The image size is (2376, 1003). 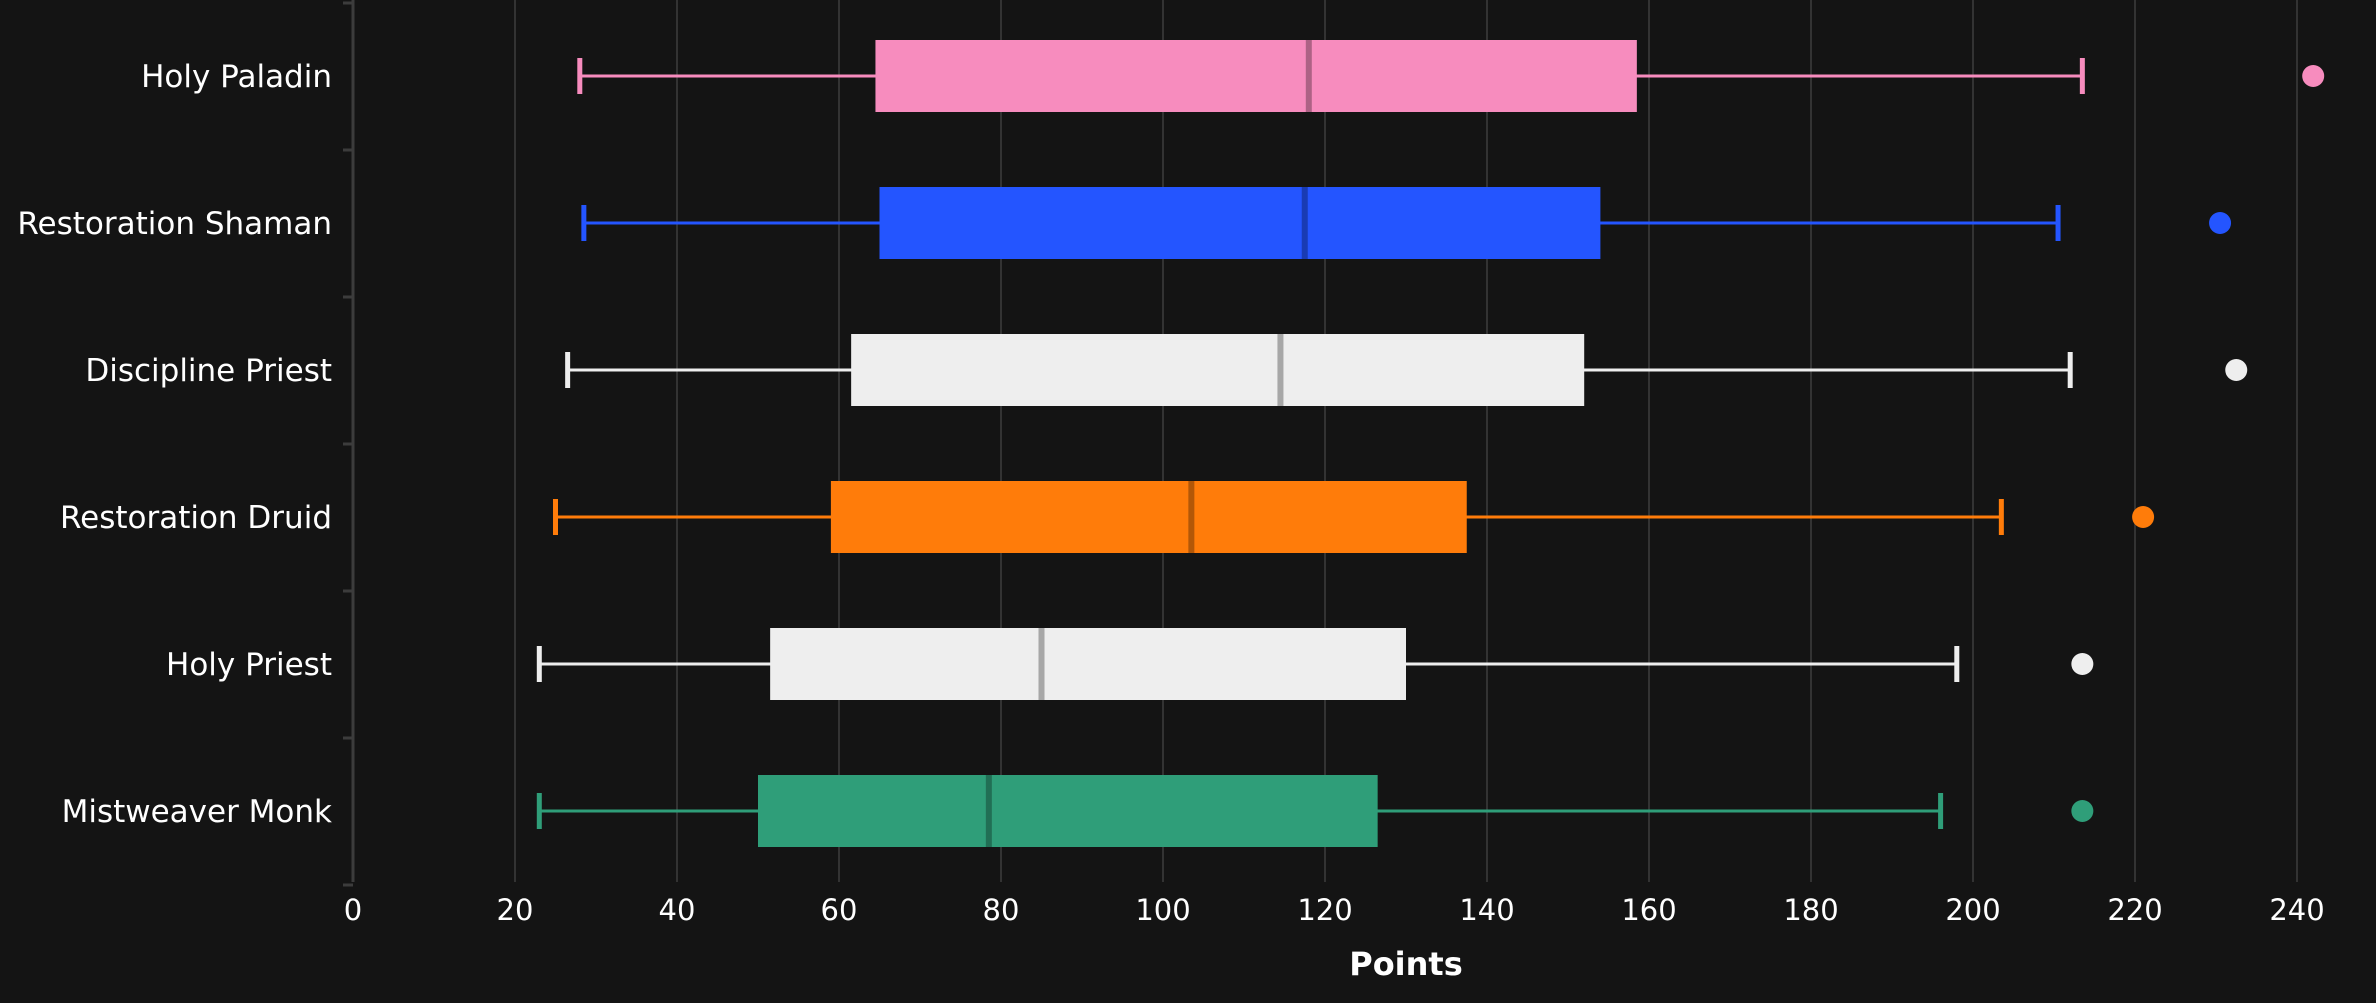 I want to click on x-axis-title: Points, so click(x=1406, y=964).